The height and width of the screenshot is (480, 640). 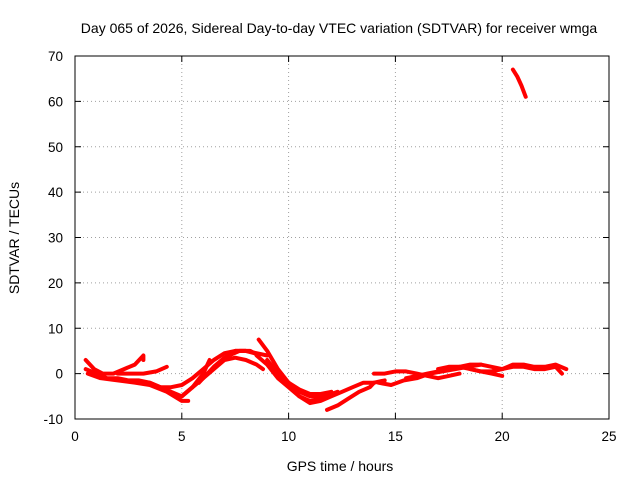 I want to click on y-axis-label: SDTVAR / TECUs, so click(x=14, y=238).